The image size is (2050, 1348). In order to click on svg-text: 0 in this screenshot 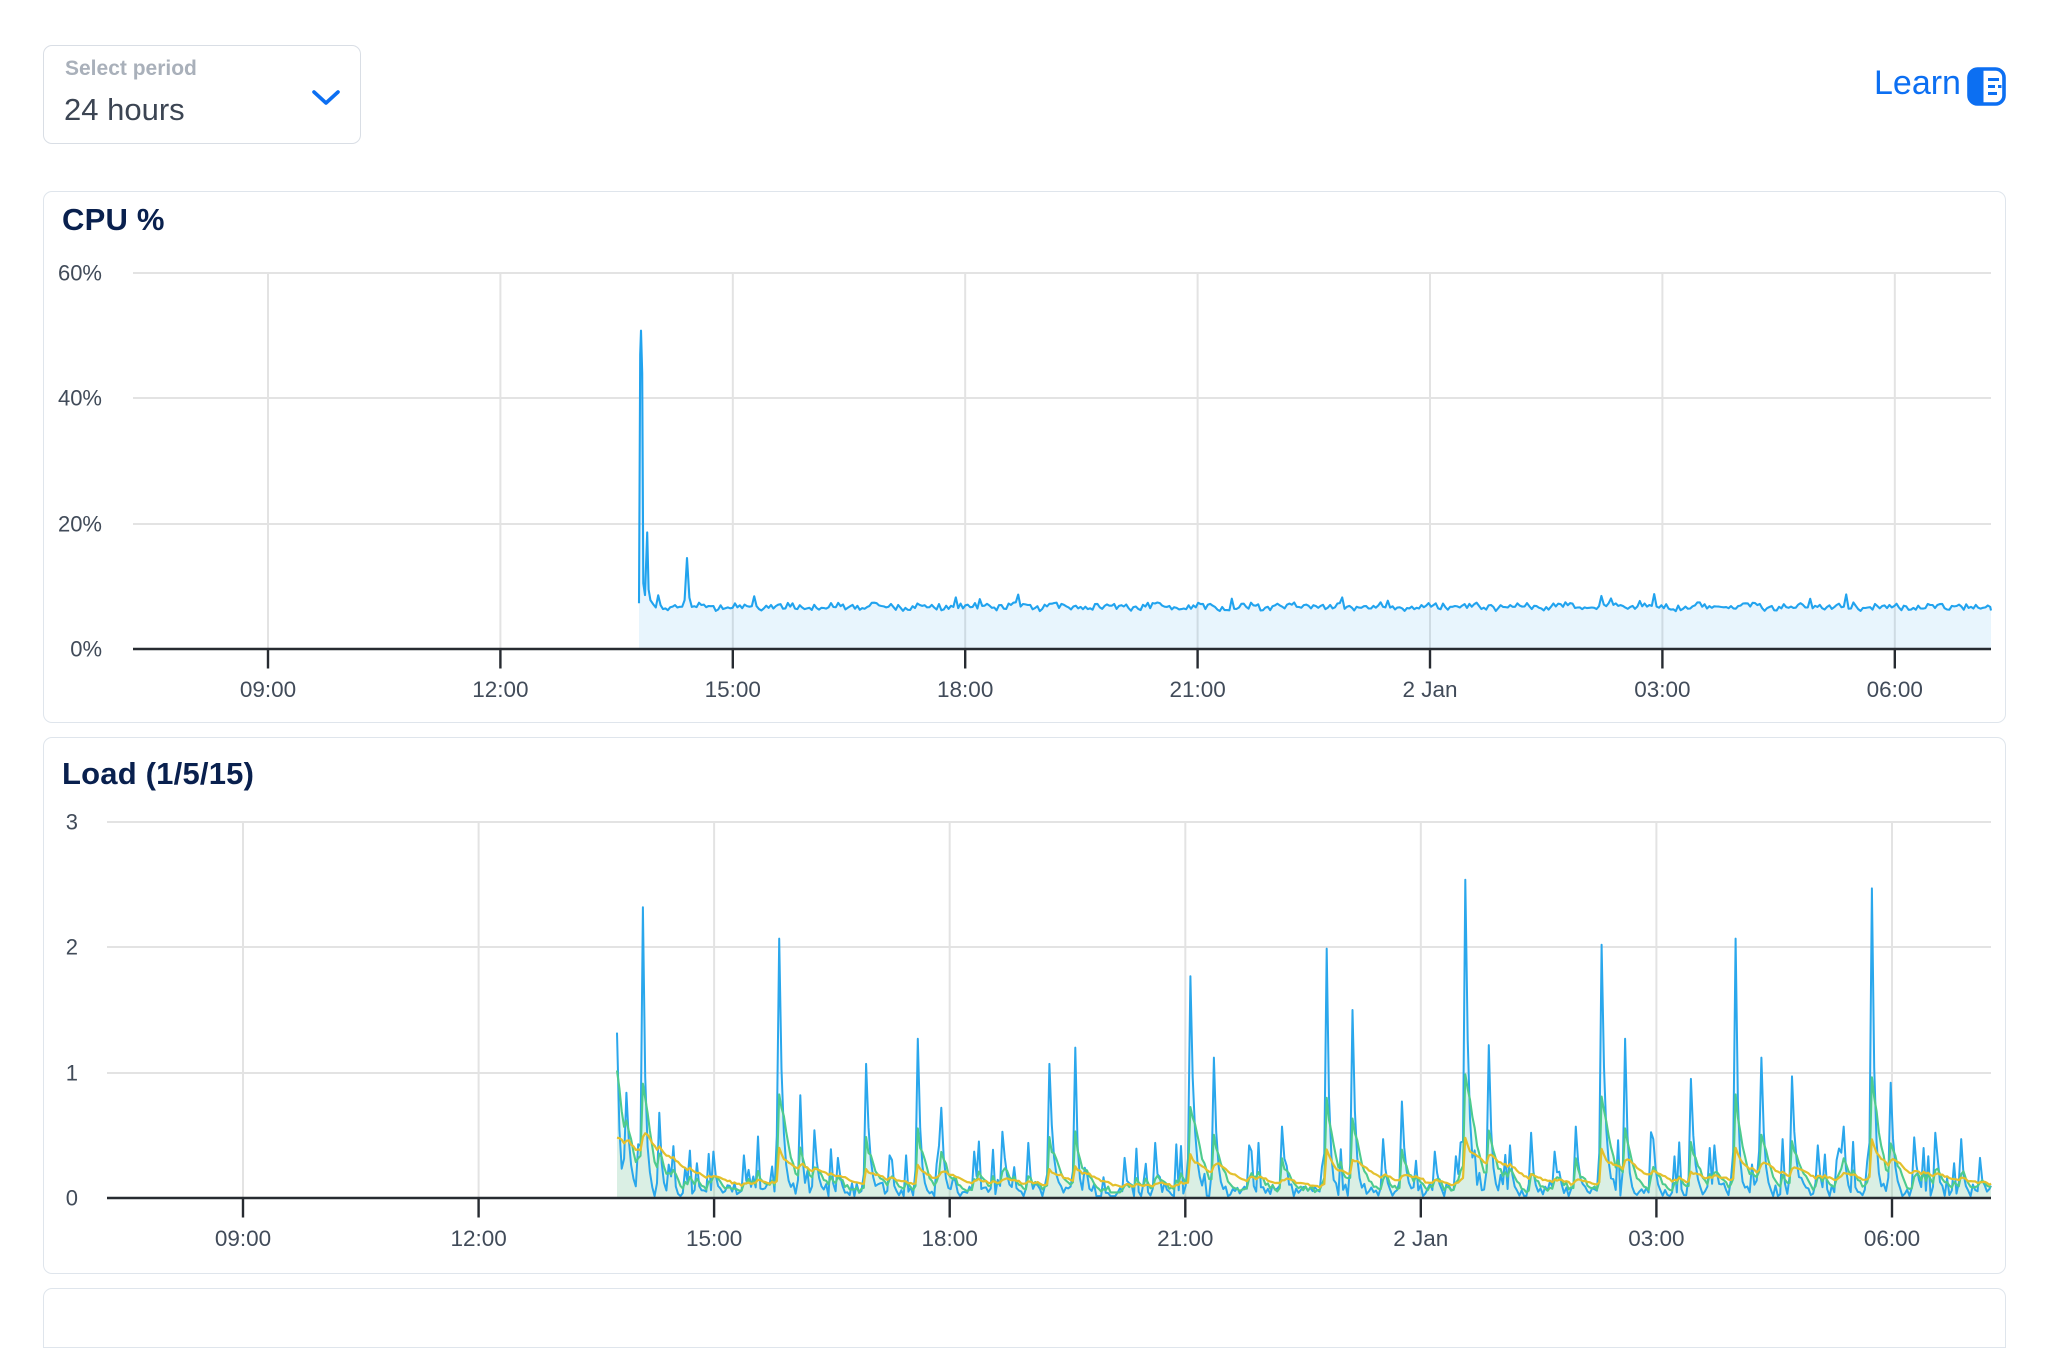, I will do `click(72, 1198)`.